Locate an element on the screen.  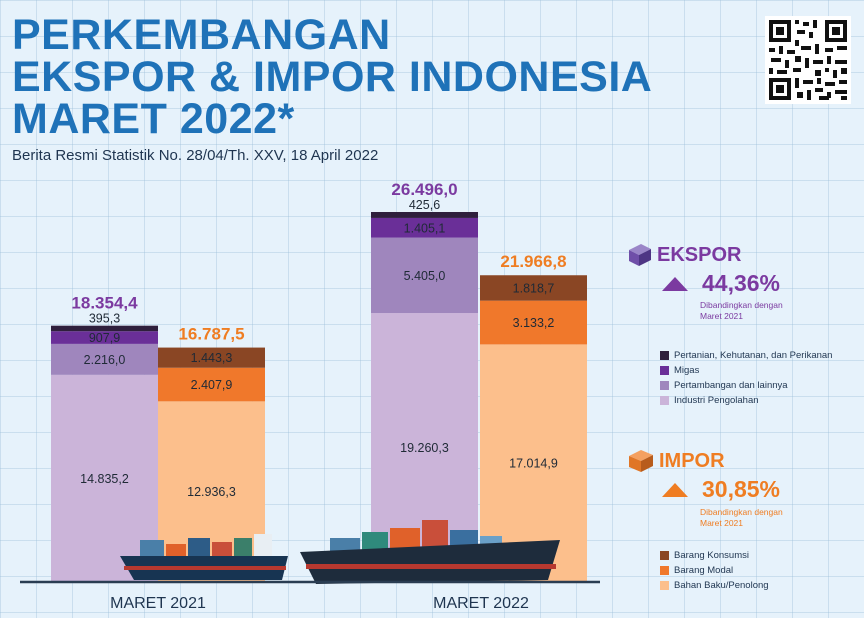
legend-item: Bahan Baku/Penolong is located at coordinates (714, 585).